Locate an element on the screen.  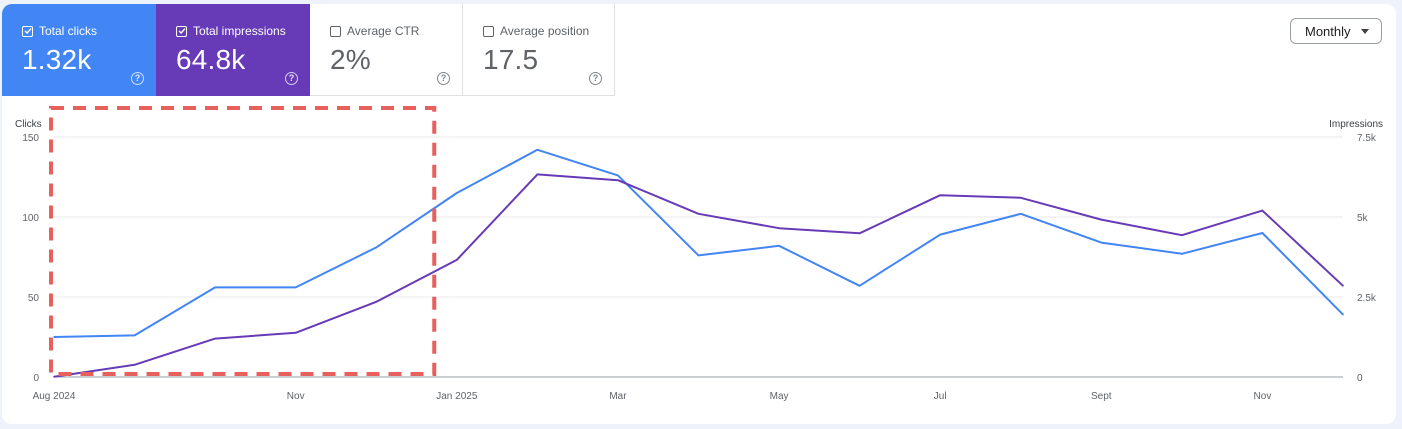
average-position-value: 17.5 is located at coordinates (511, 59).